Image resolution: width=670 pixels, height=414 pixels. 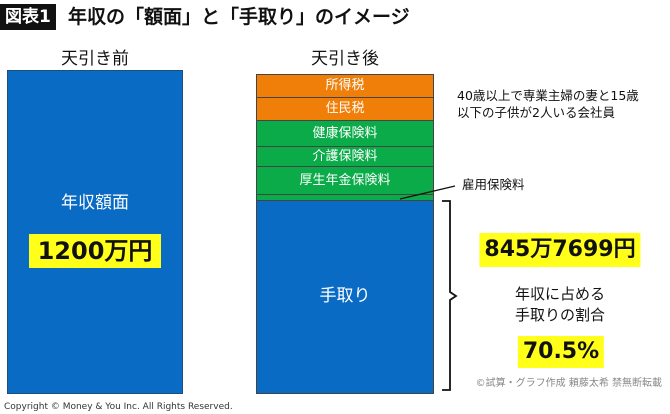 What do you see at coordinates (548, 95) in the screenshot?
I see `note-line-1: 40歳以上で専業主婦の妻と15歳` at bounding box center [548, 95].